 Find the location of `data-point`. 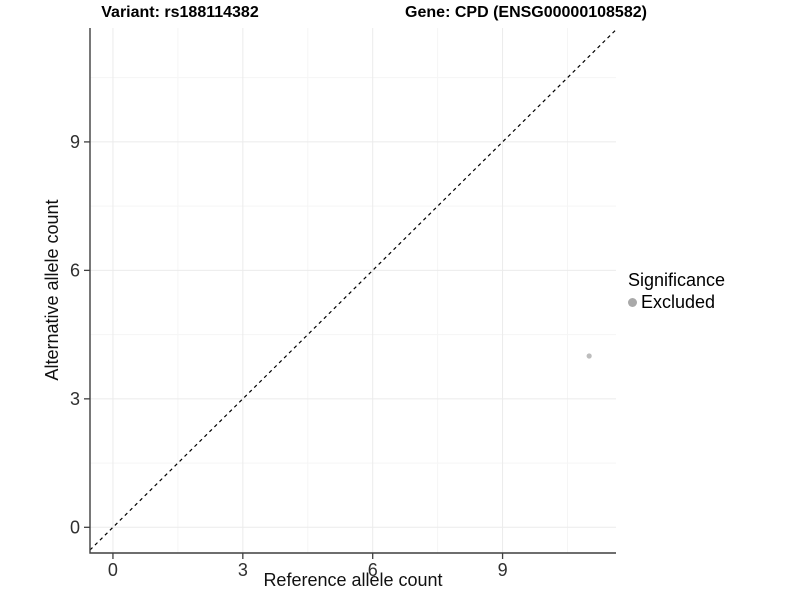

data-point is located at coordinates (589, 356).